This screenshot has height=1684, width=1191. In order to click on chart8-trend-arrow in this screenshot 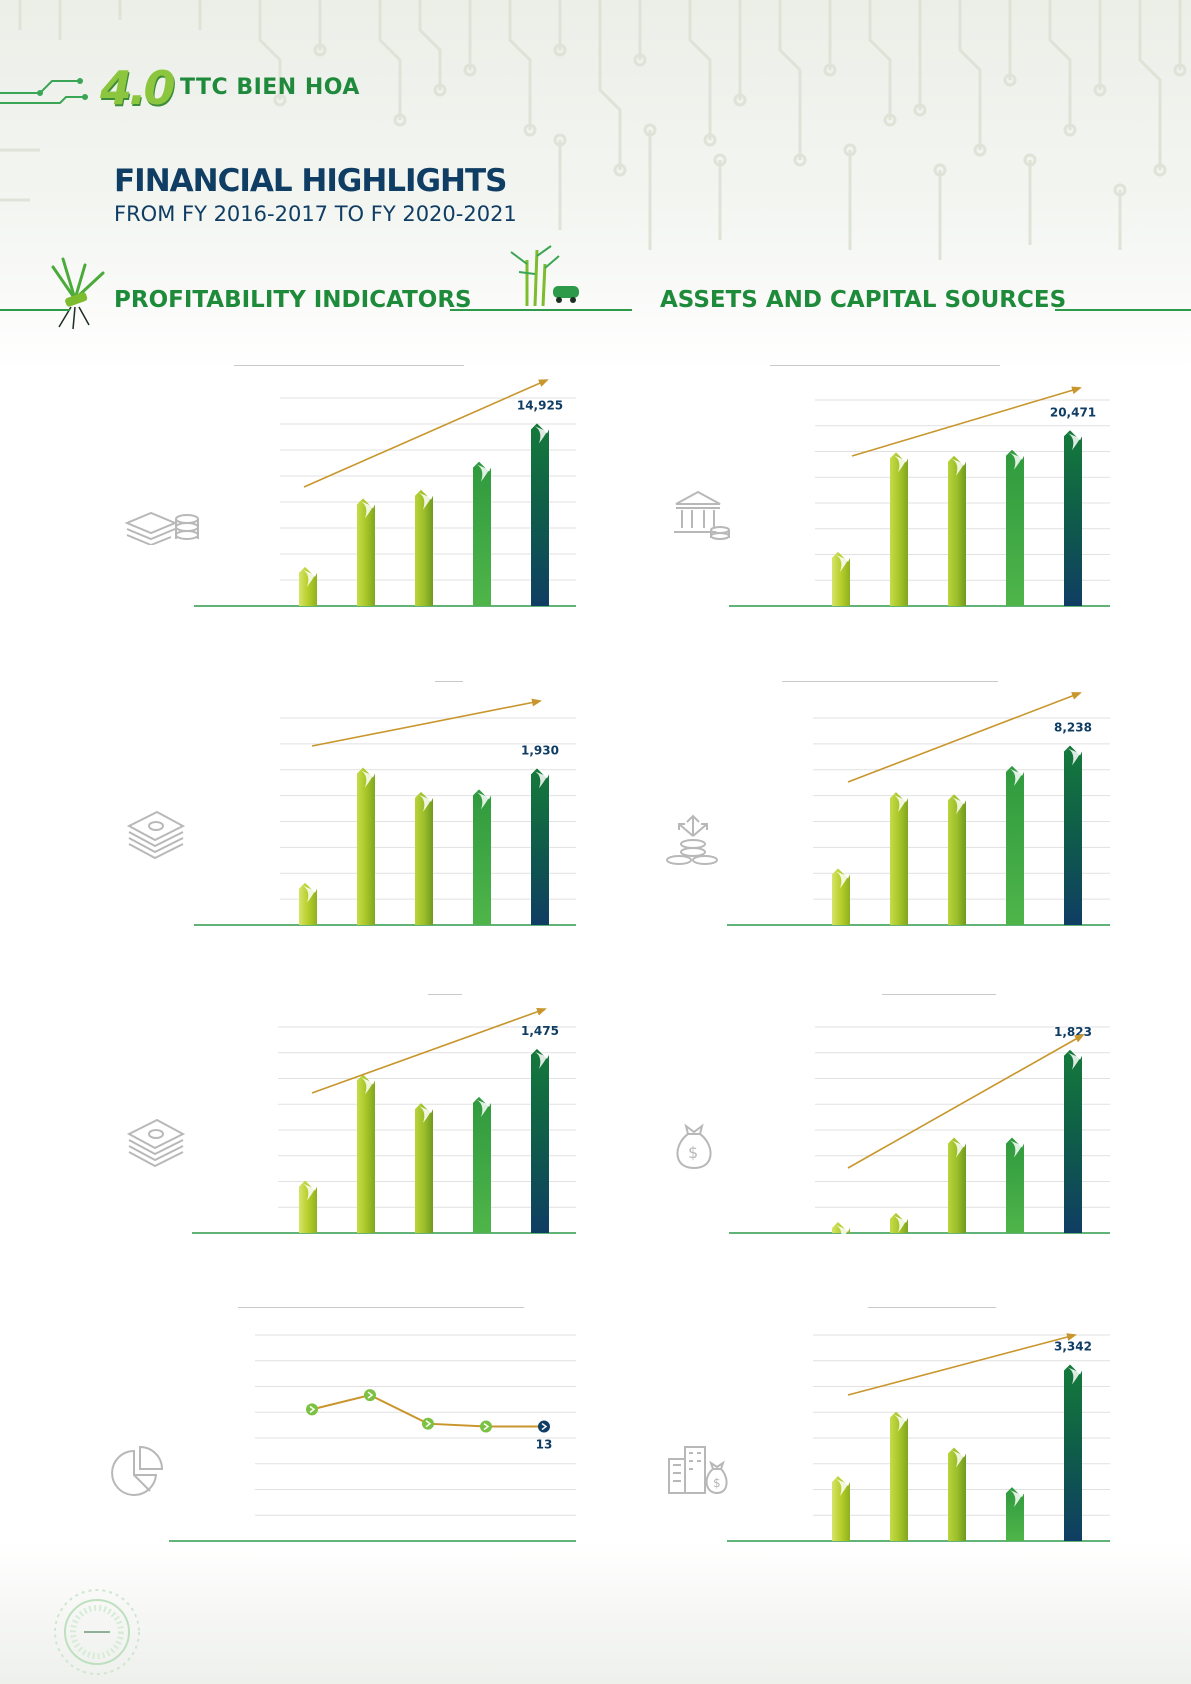, I will do `click(962, 1364)`.